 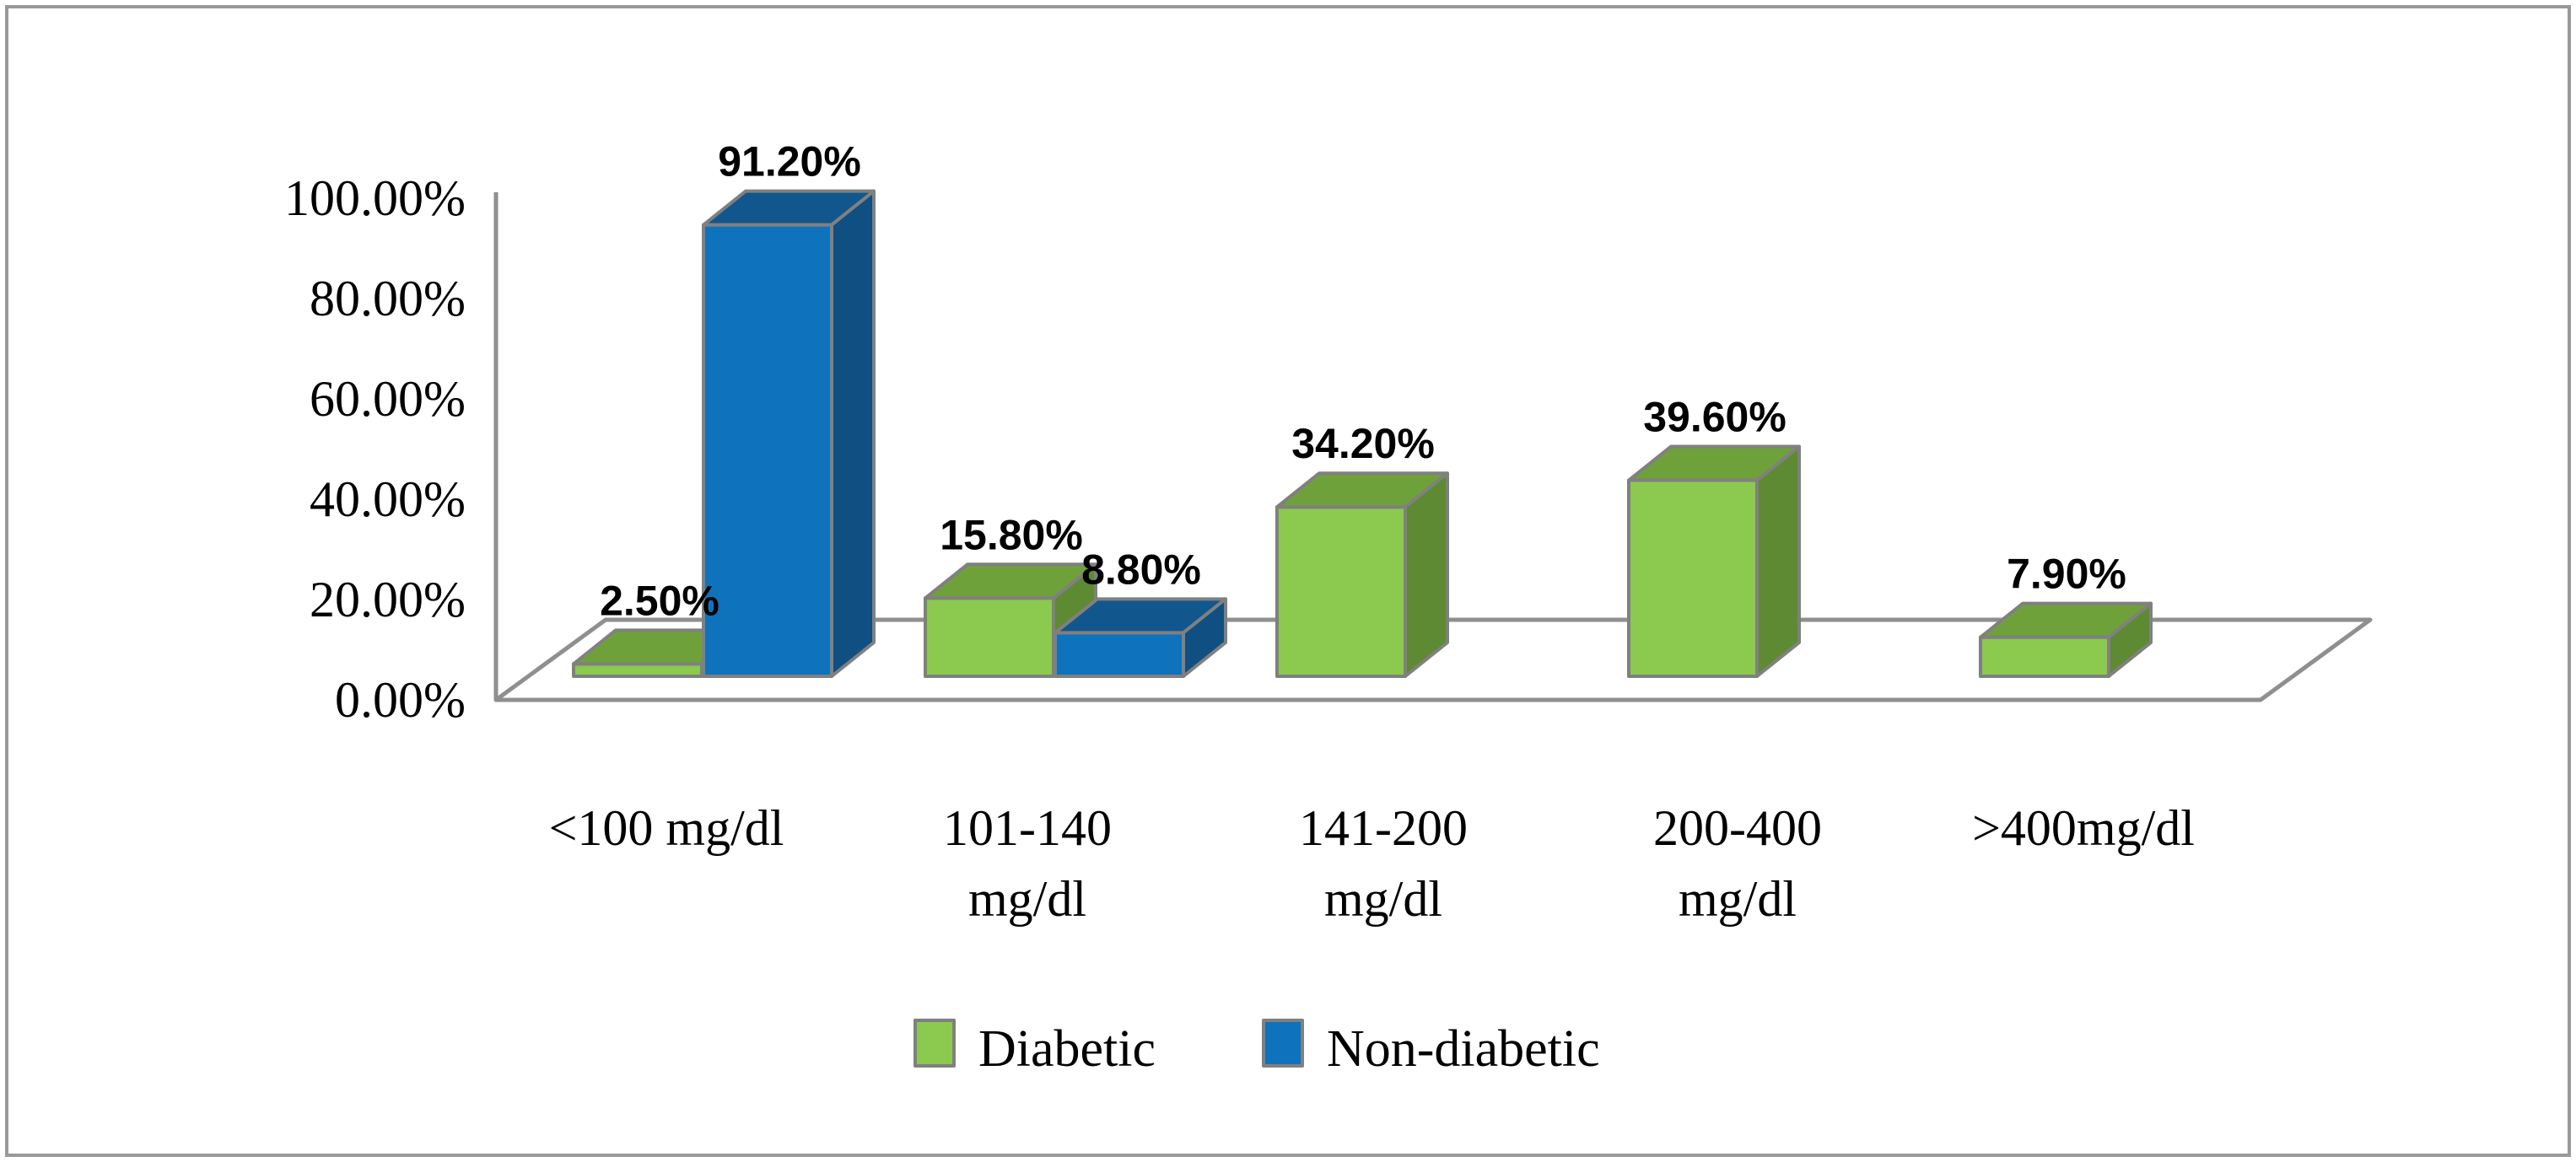 I want to click on category-label: 101-140, so click(x=1027, y=828).